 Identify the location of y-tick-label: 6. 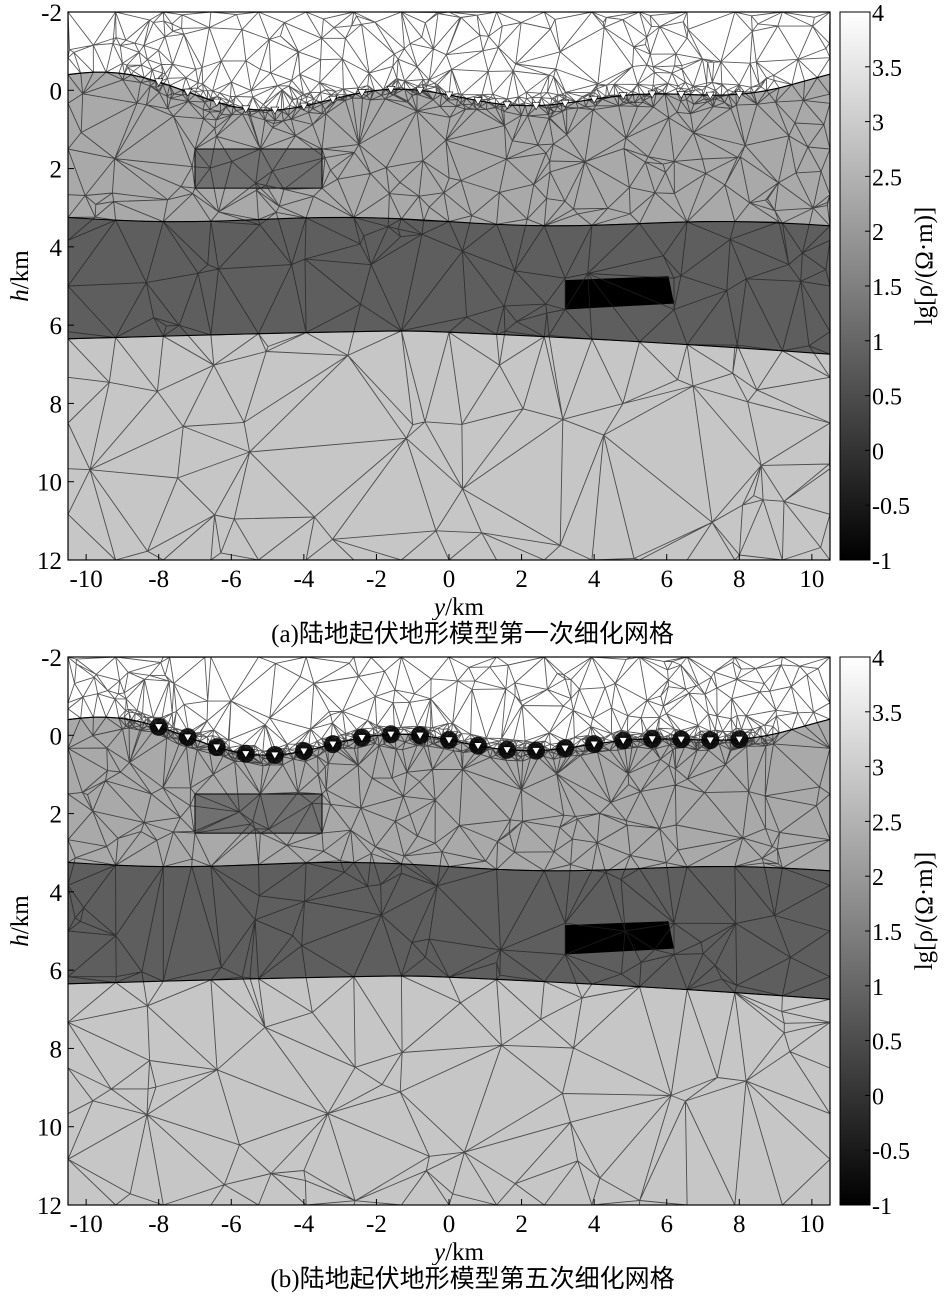
(56, 971).